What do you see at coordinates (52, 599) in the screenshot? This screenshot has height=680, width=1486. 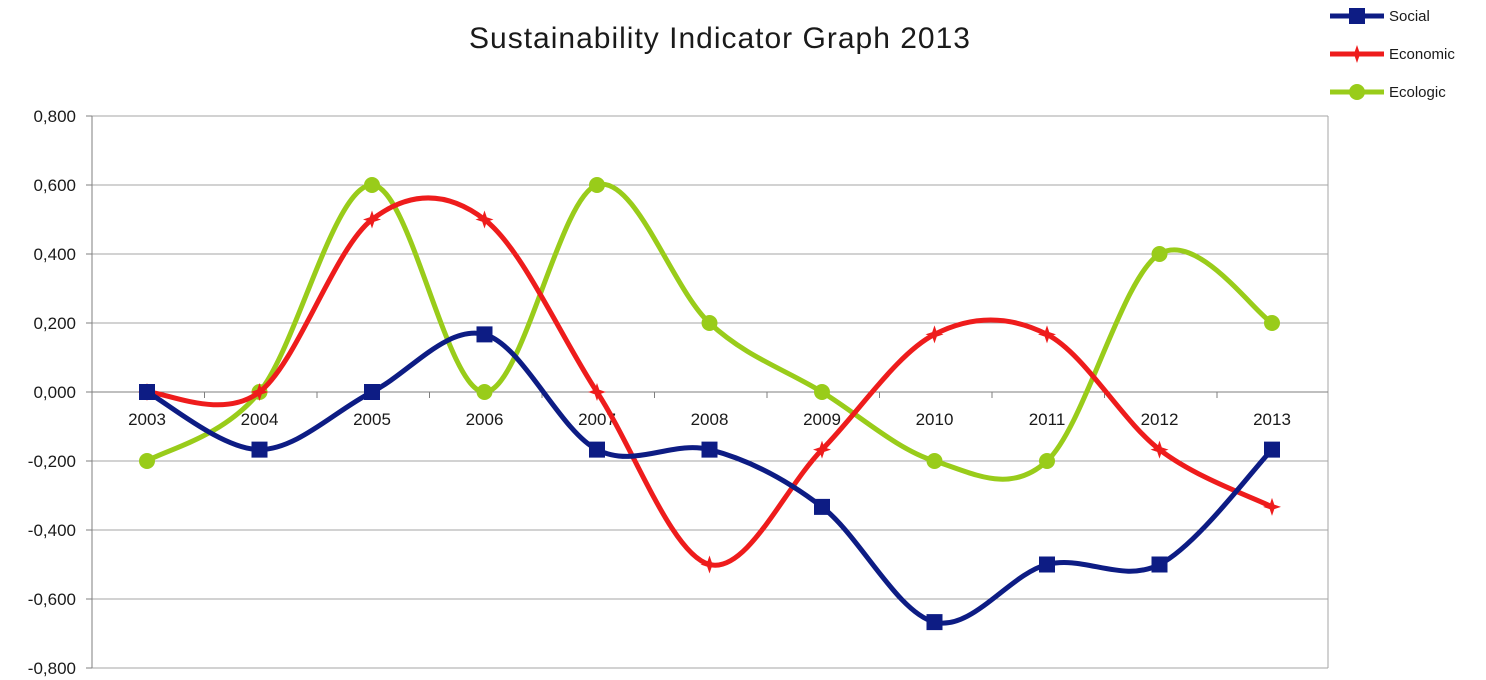 I see `y-tick-label: -0,600` at bounding box center [52, 599].